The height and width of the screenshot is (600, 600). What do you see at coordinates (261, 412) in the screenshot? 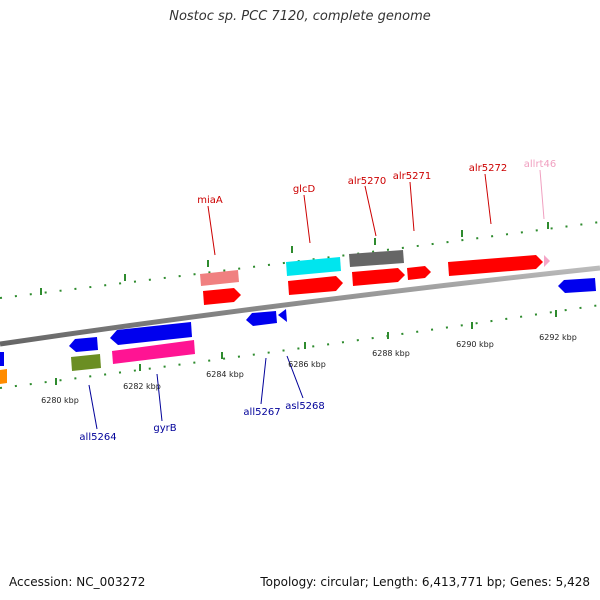
I see `gene-label-all5267: all5267` at bounding box center [261, 412].